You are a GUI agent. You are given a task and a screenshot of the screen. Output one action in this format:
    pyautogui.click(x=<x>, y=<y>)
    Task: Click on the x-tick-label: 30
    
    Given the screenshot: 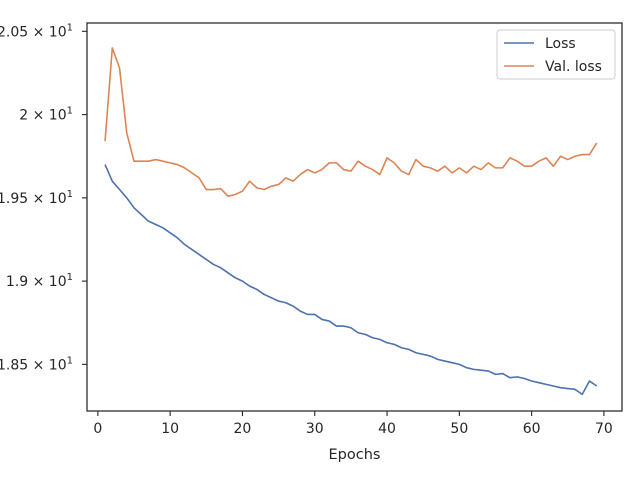 What is the action you would take?
    pyautogui.click(x=315, y=429)
    